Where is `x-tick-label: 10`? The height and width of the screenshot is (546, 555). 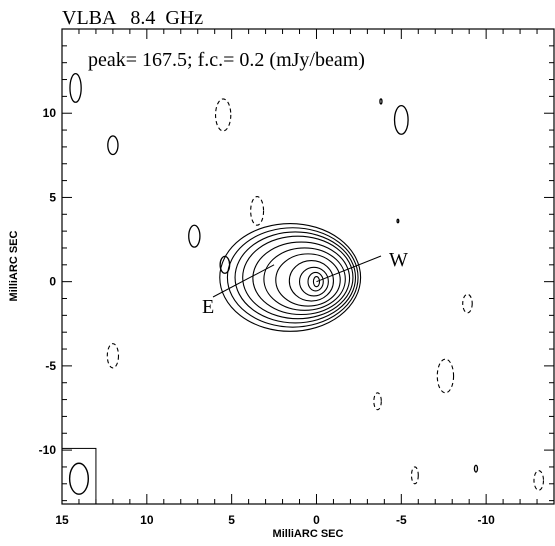 x-tick-label: 10 is located at coordinates (147, 520).